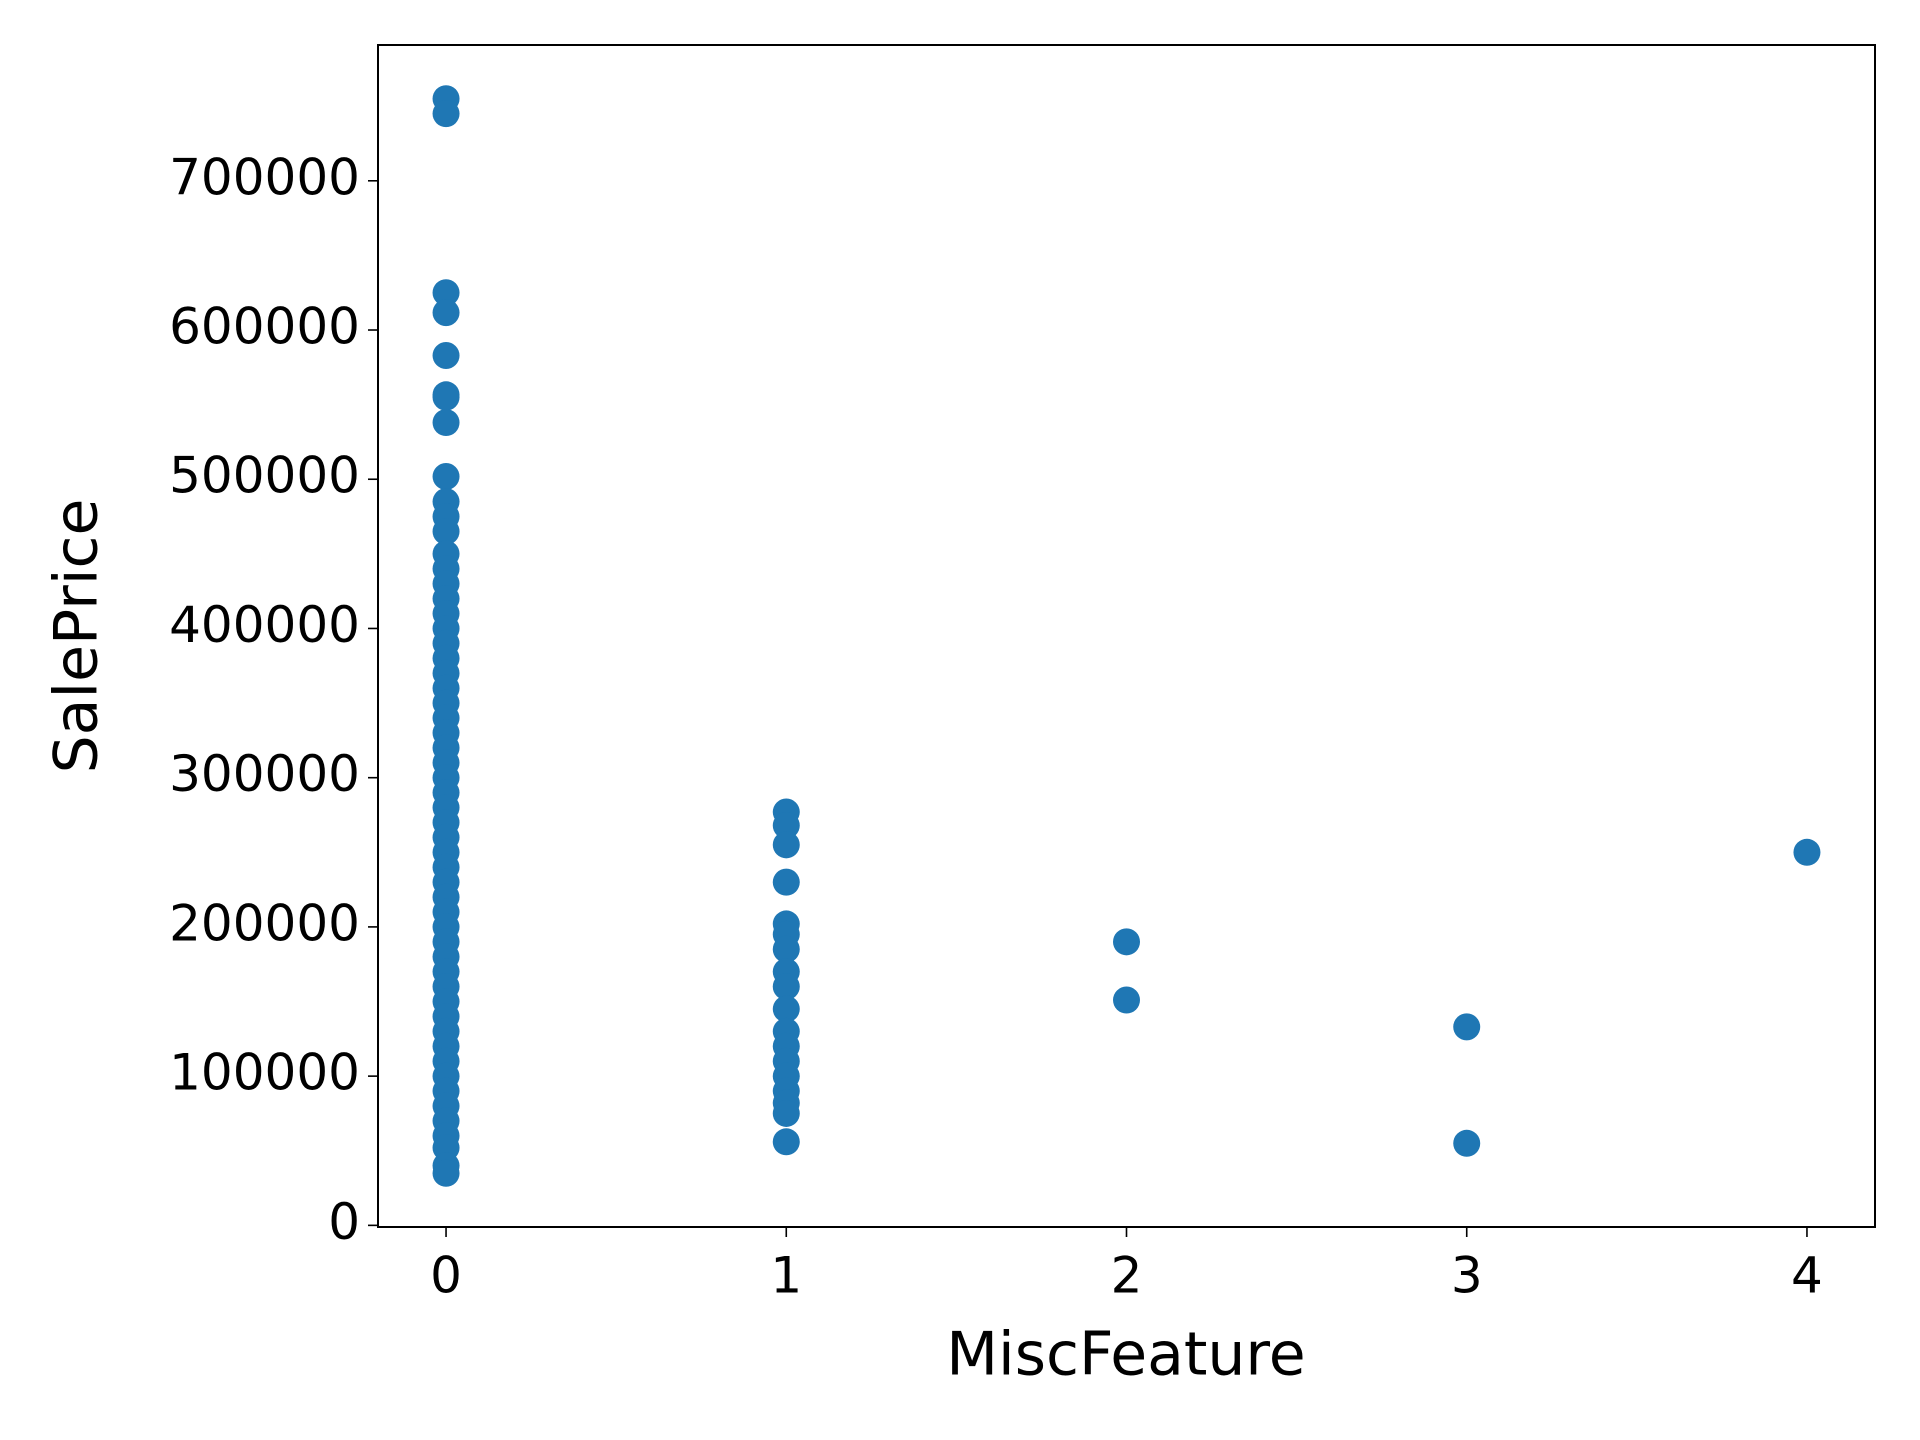 This screenshot has height=1440, width=1920. What do you see at coordinates (1807, 1276) in the screenshot?
I see `x-tick-label: 4` at bounding box center [1807, 1276].